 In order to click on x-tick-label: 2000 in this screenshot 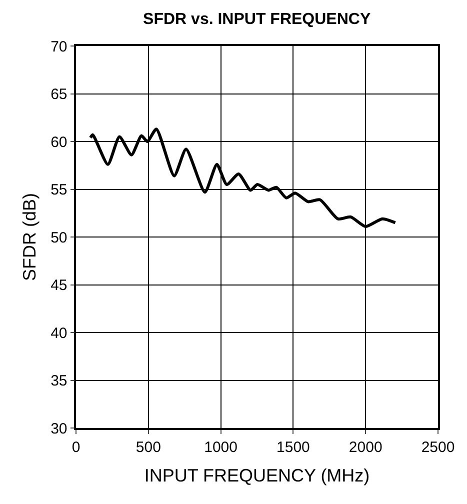, I will do `click(365, 447)`.